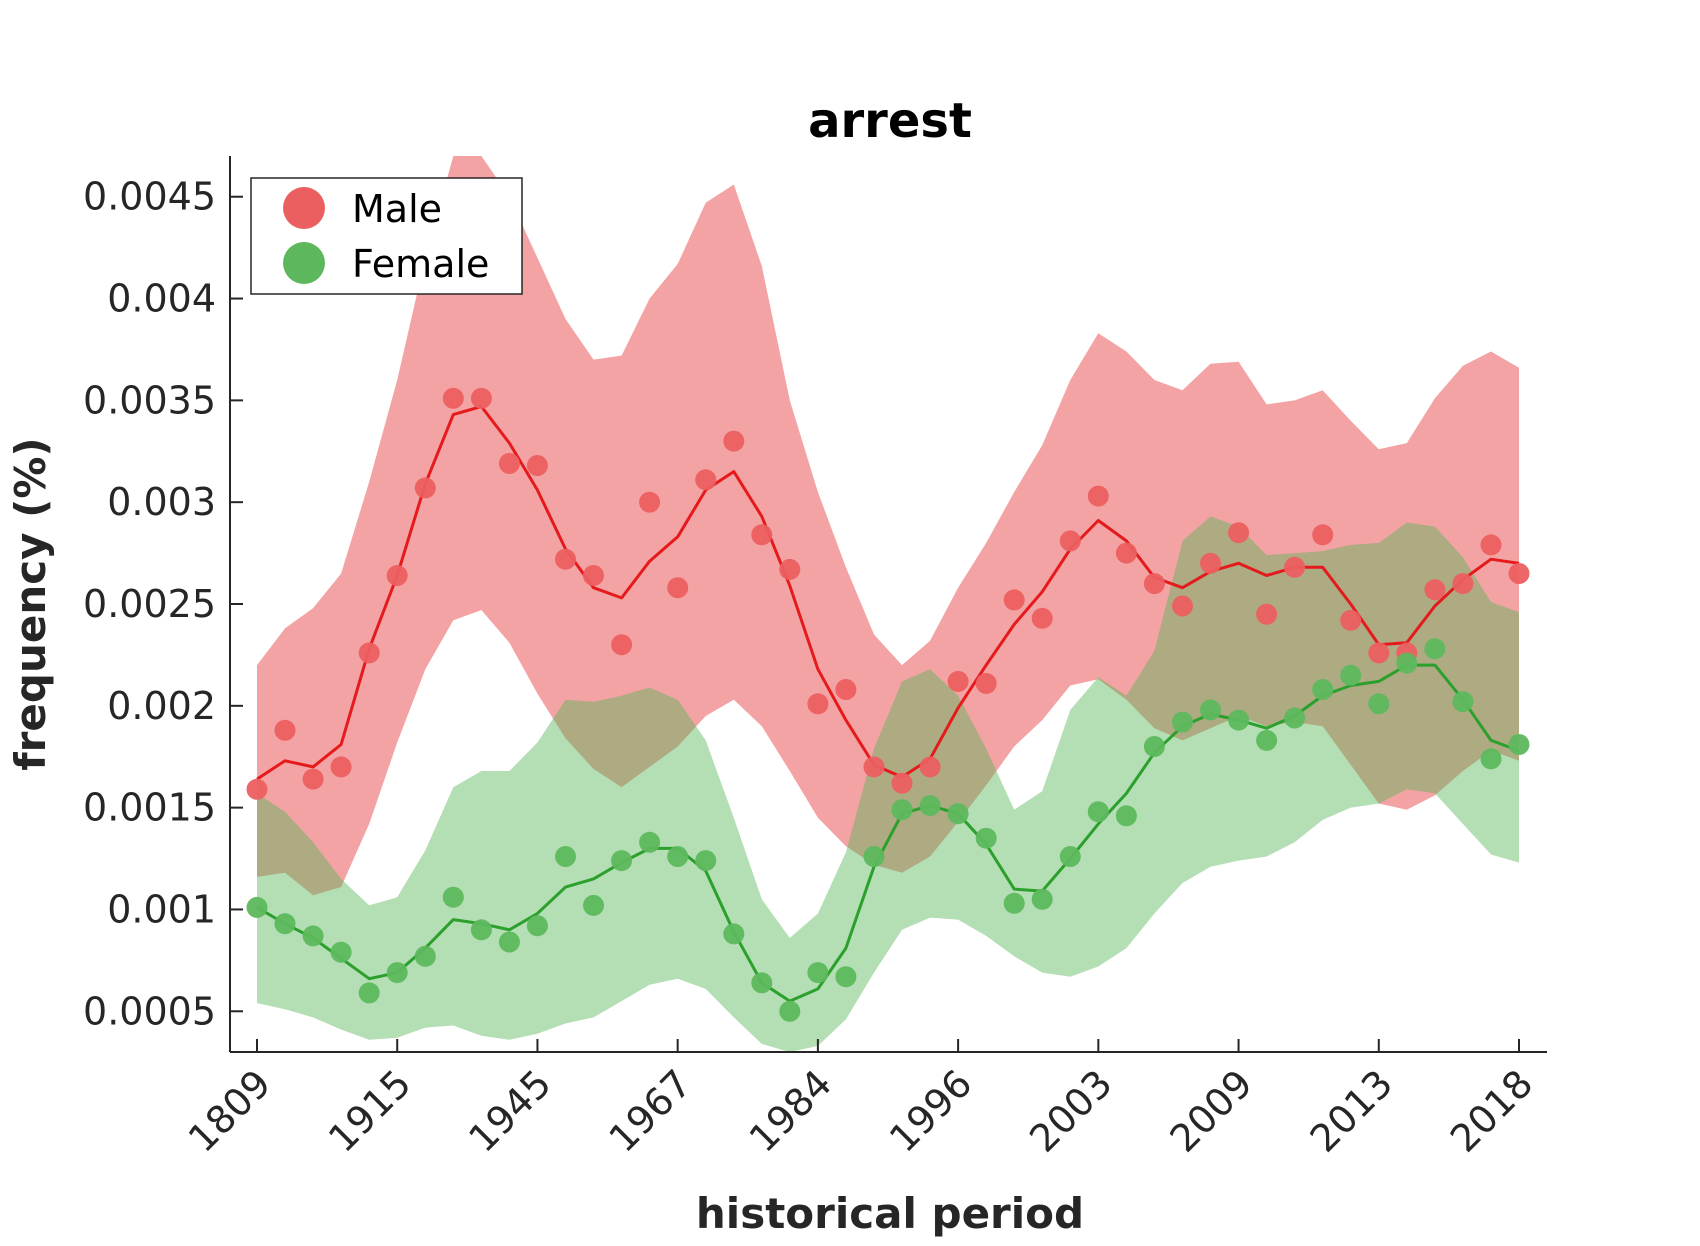 The width and height of the screenshot is (1700, 1246). What do you see at coordinates (397, 209) in the screenshot?
I see `legend-male-label: Male` at bounding box center [397, 209].